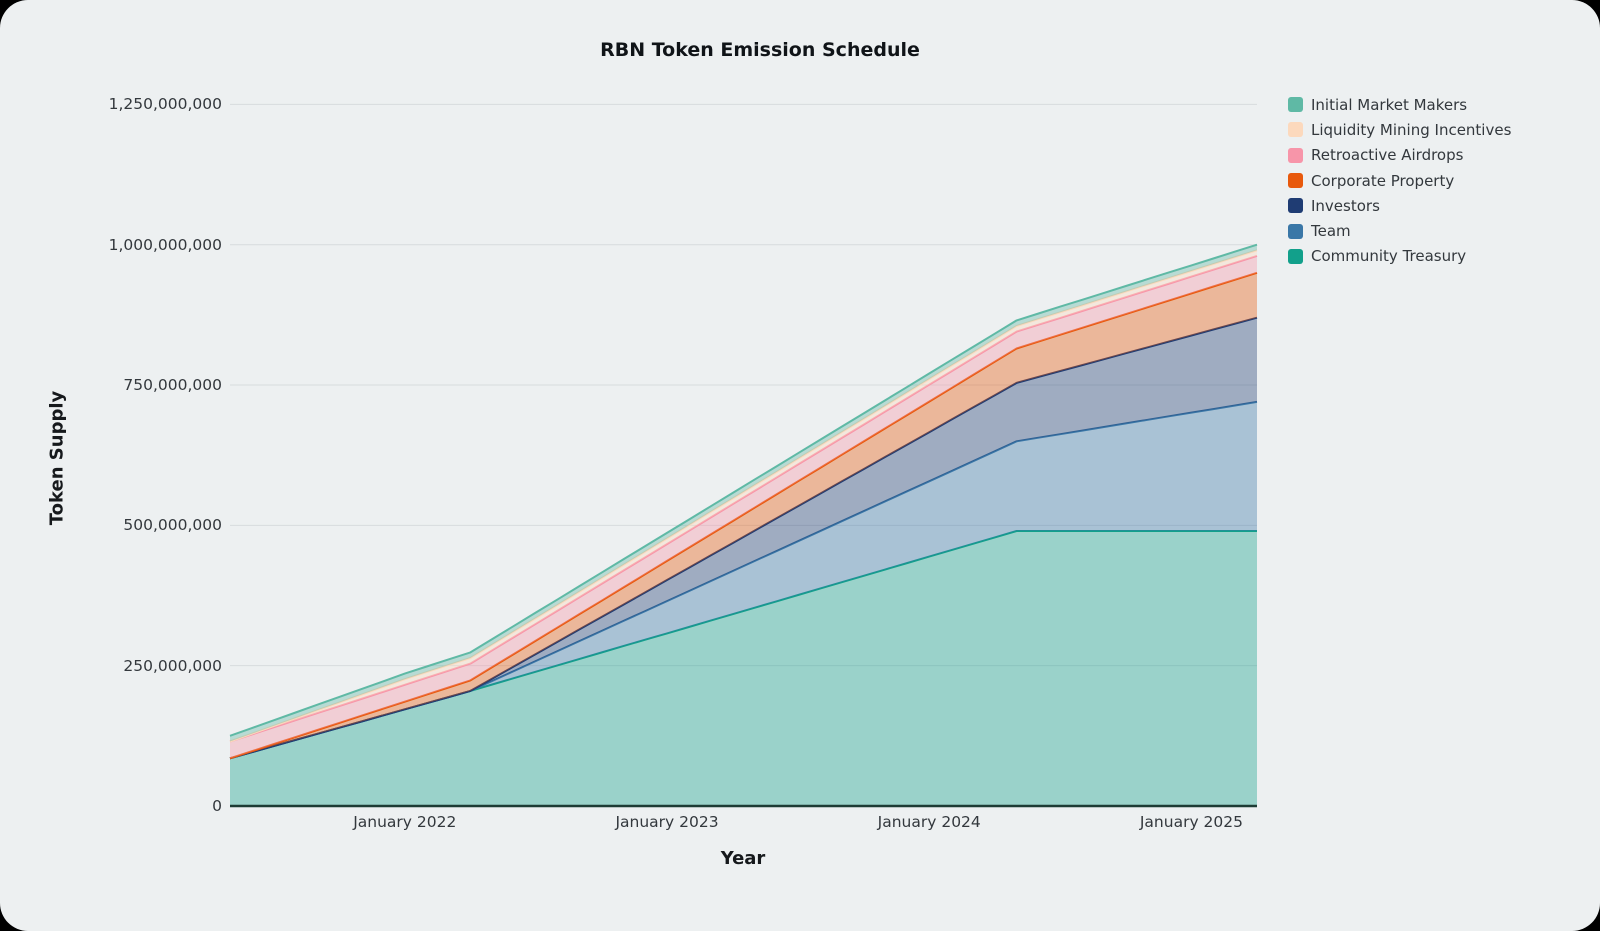 Image resolution: width=1600 pixels, height=931 pixels. What do you see at coordinates (1295, 181) in the screenshot?
I see `legend-swatch-corporate-property` at bounding box center [1295, 181].